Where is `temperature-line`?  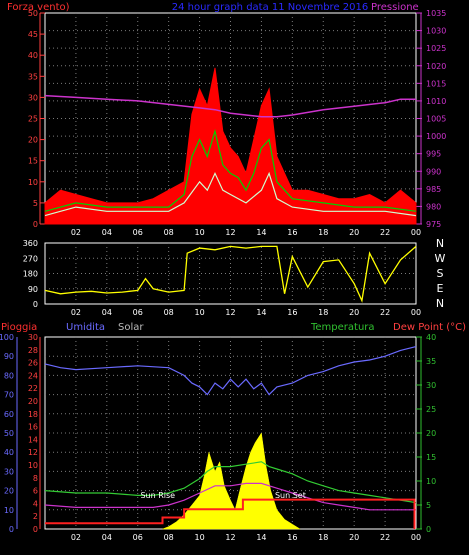 temperature-line is located at coordinates (230, 482).